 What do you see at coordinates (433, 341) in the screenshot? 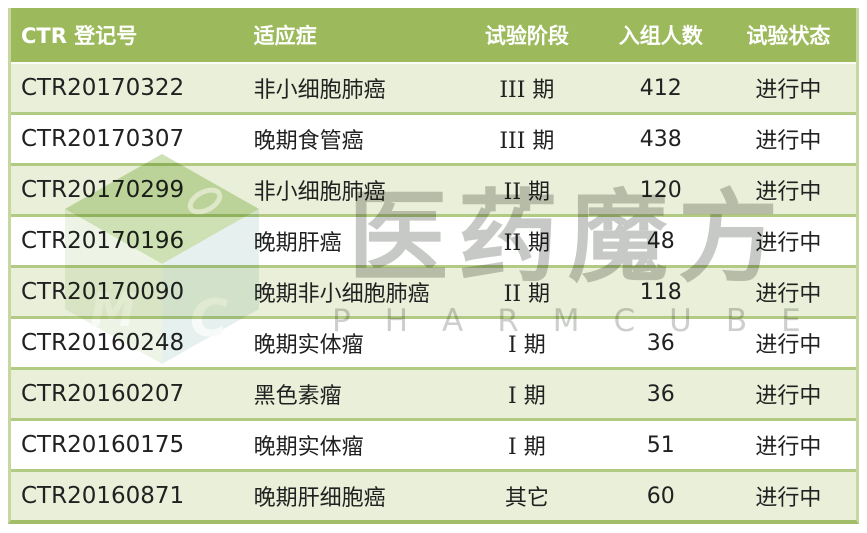
I see `table-row: CTR20160248 晚期实体瘤 I 期 36 进行中` at bounding box center [433, 341].